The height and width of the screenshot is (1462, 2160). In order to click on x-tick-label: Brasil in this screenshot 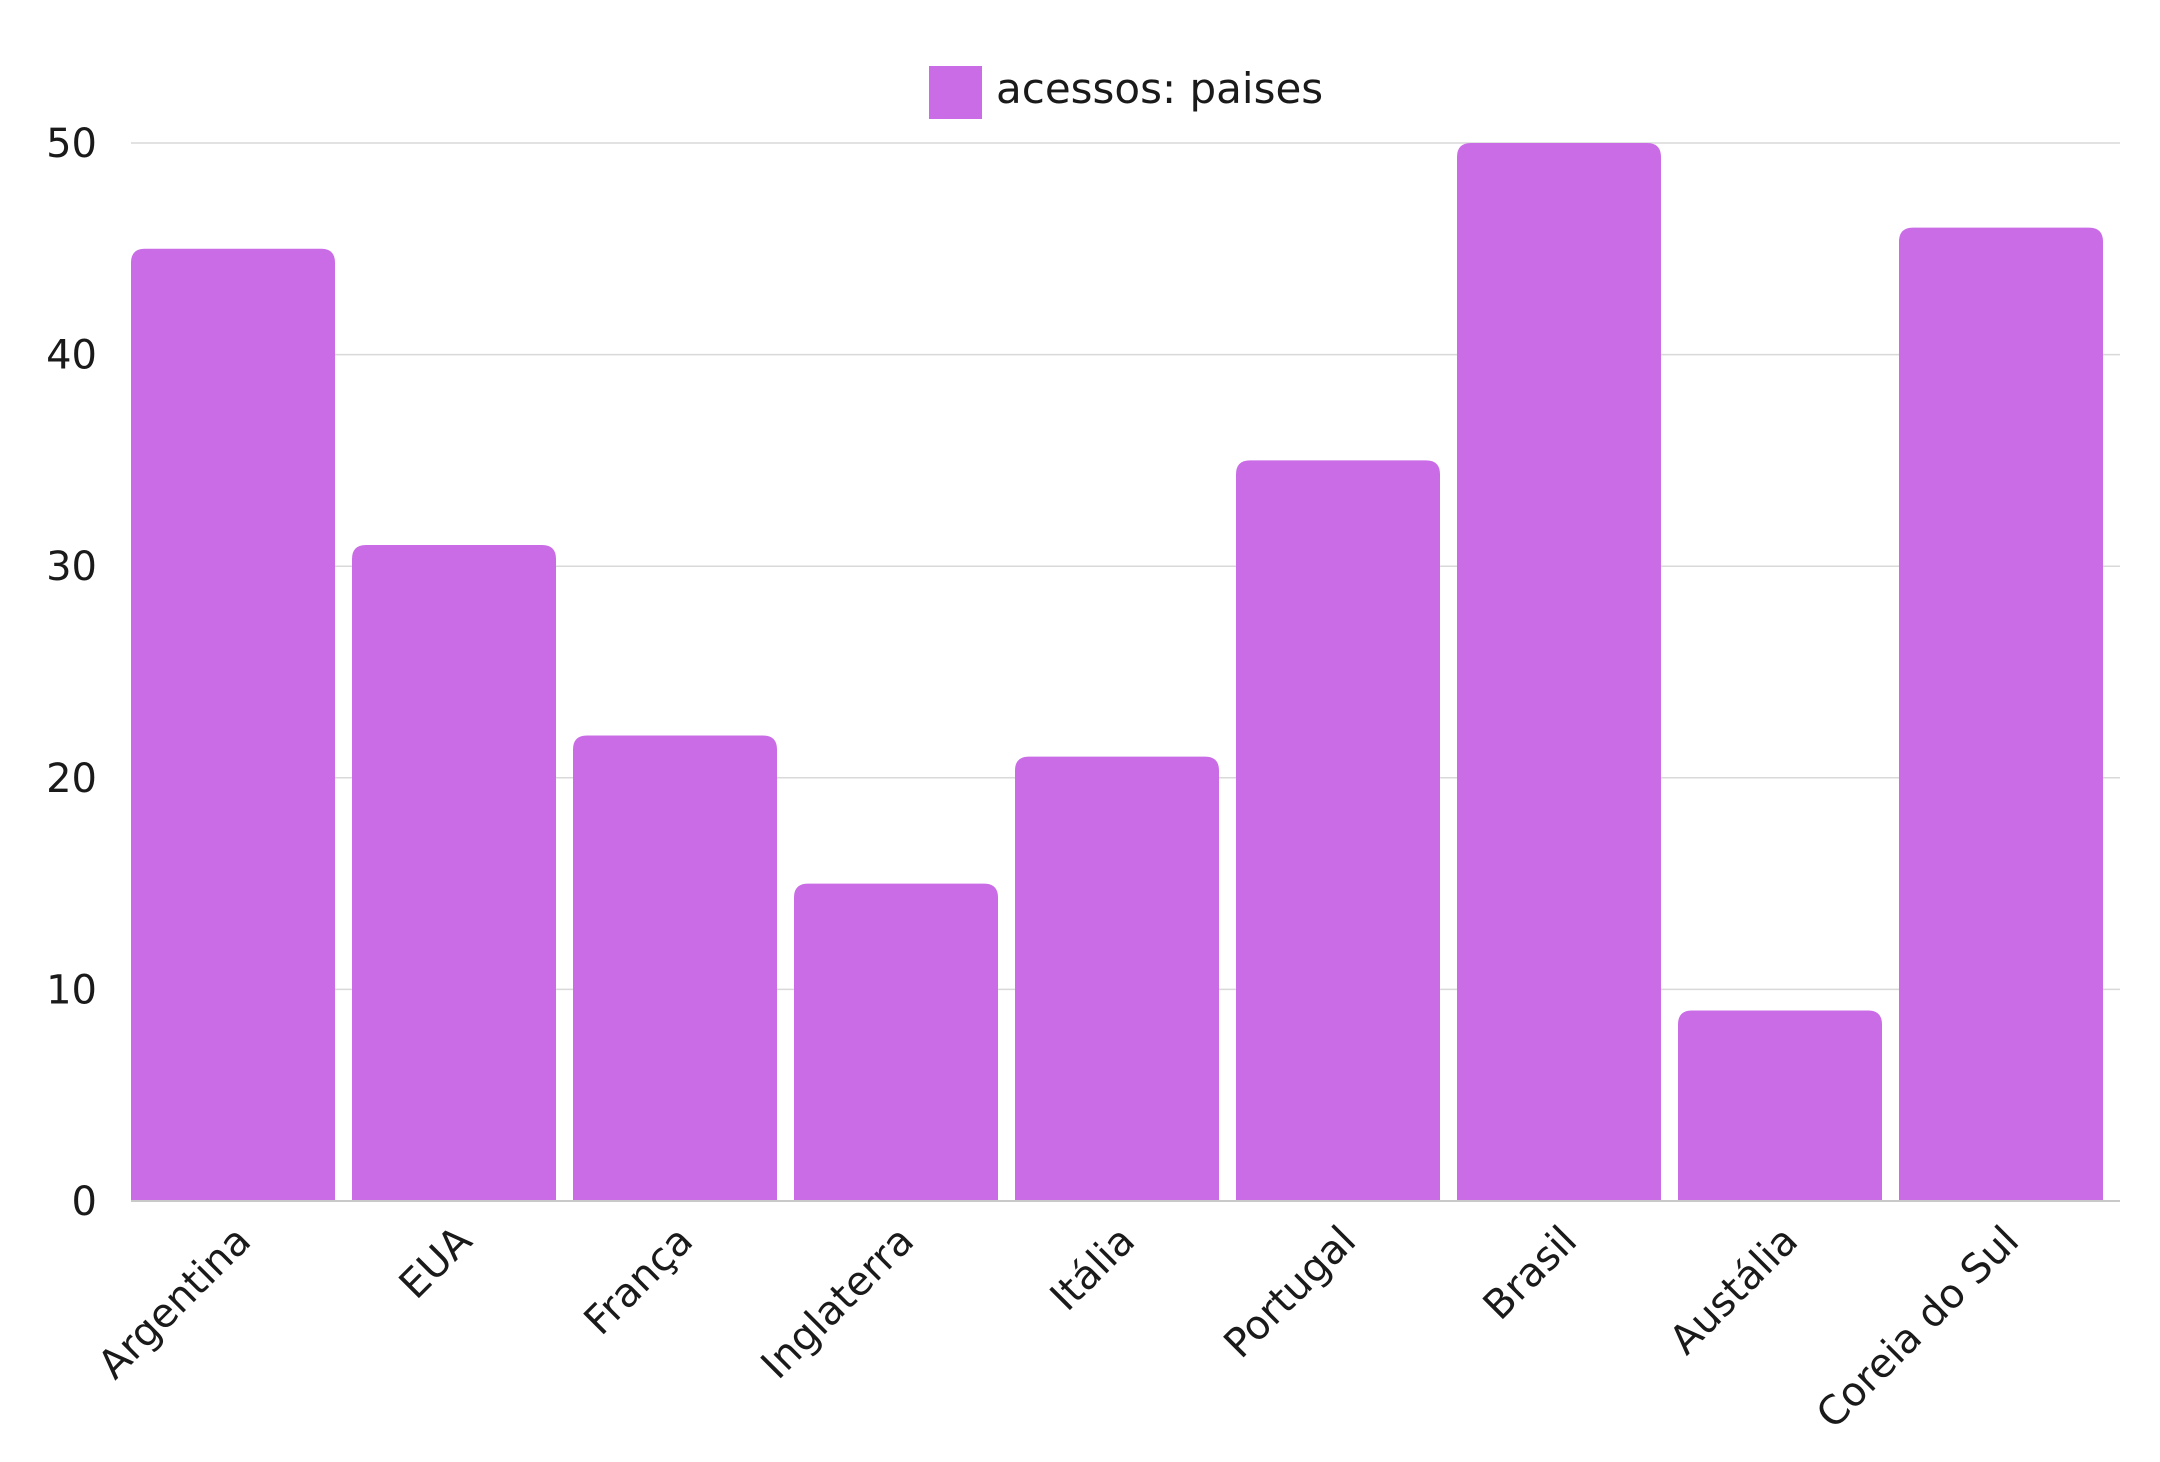, I will do `click(1530, 1273)`.